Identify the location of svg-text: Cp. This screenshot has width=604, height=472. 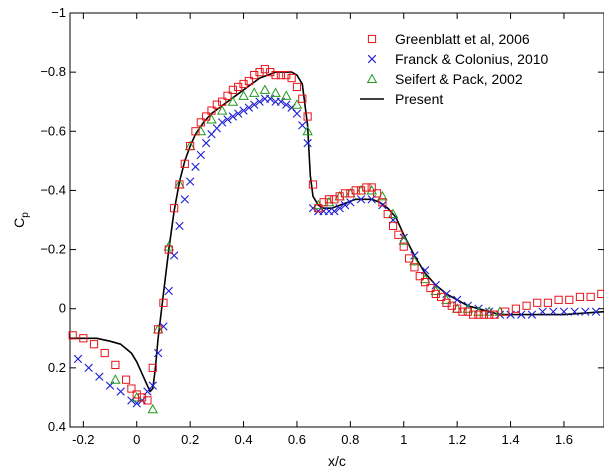
(21, 220).